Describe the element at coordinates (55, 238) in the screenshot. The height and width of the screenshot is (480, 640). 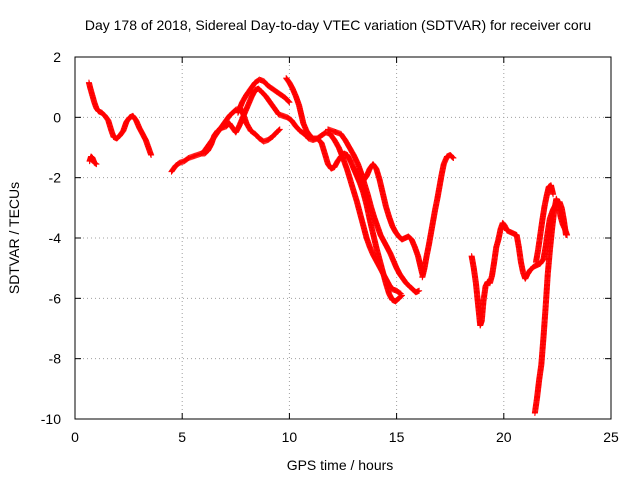
I see `y-tick-label: -4` at that location.